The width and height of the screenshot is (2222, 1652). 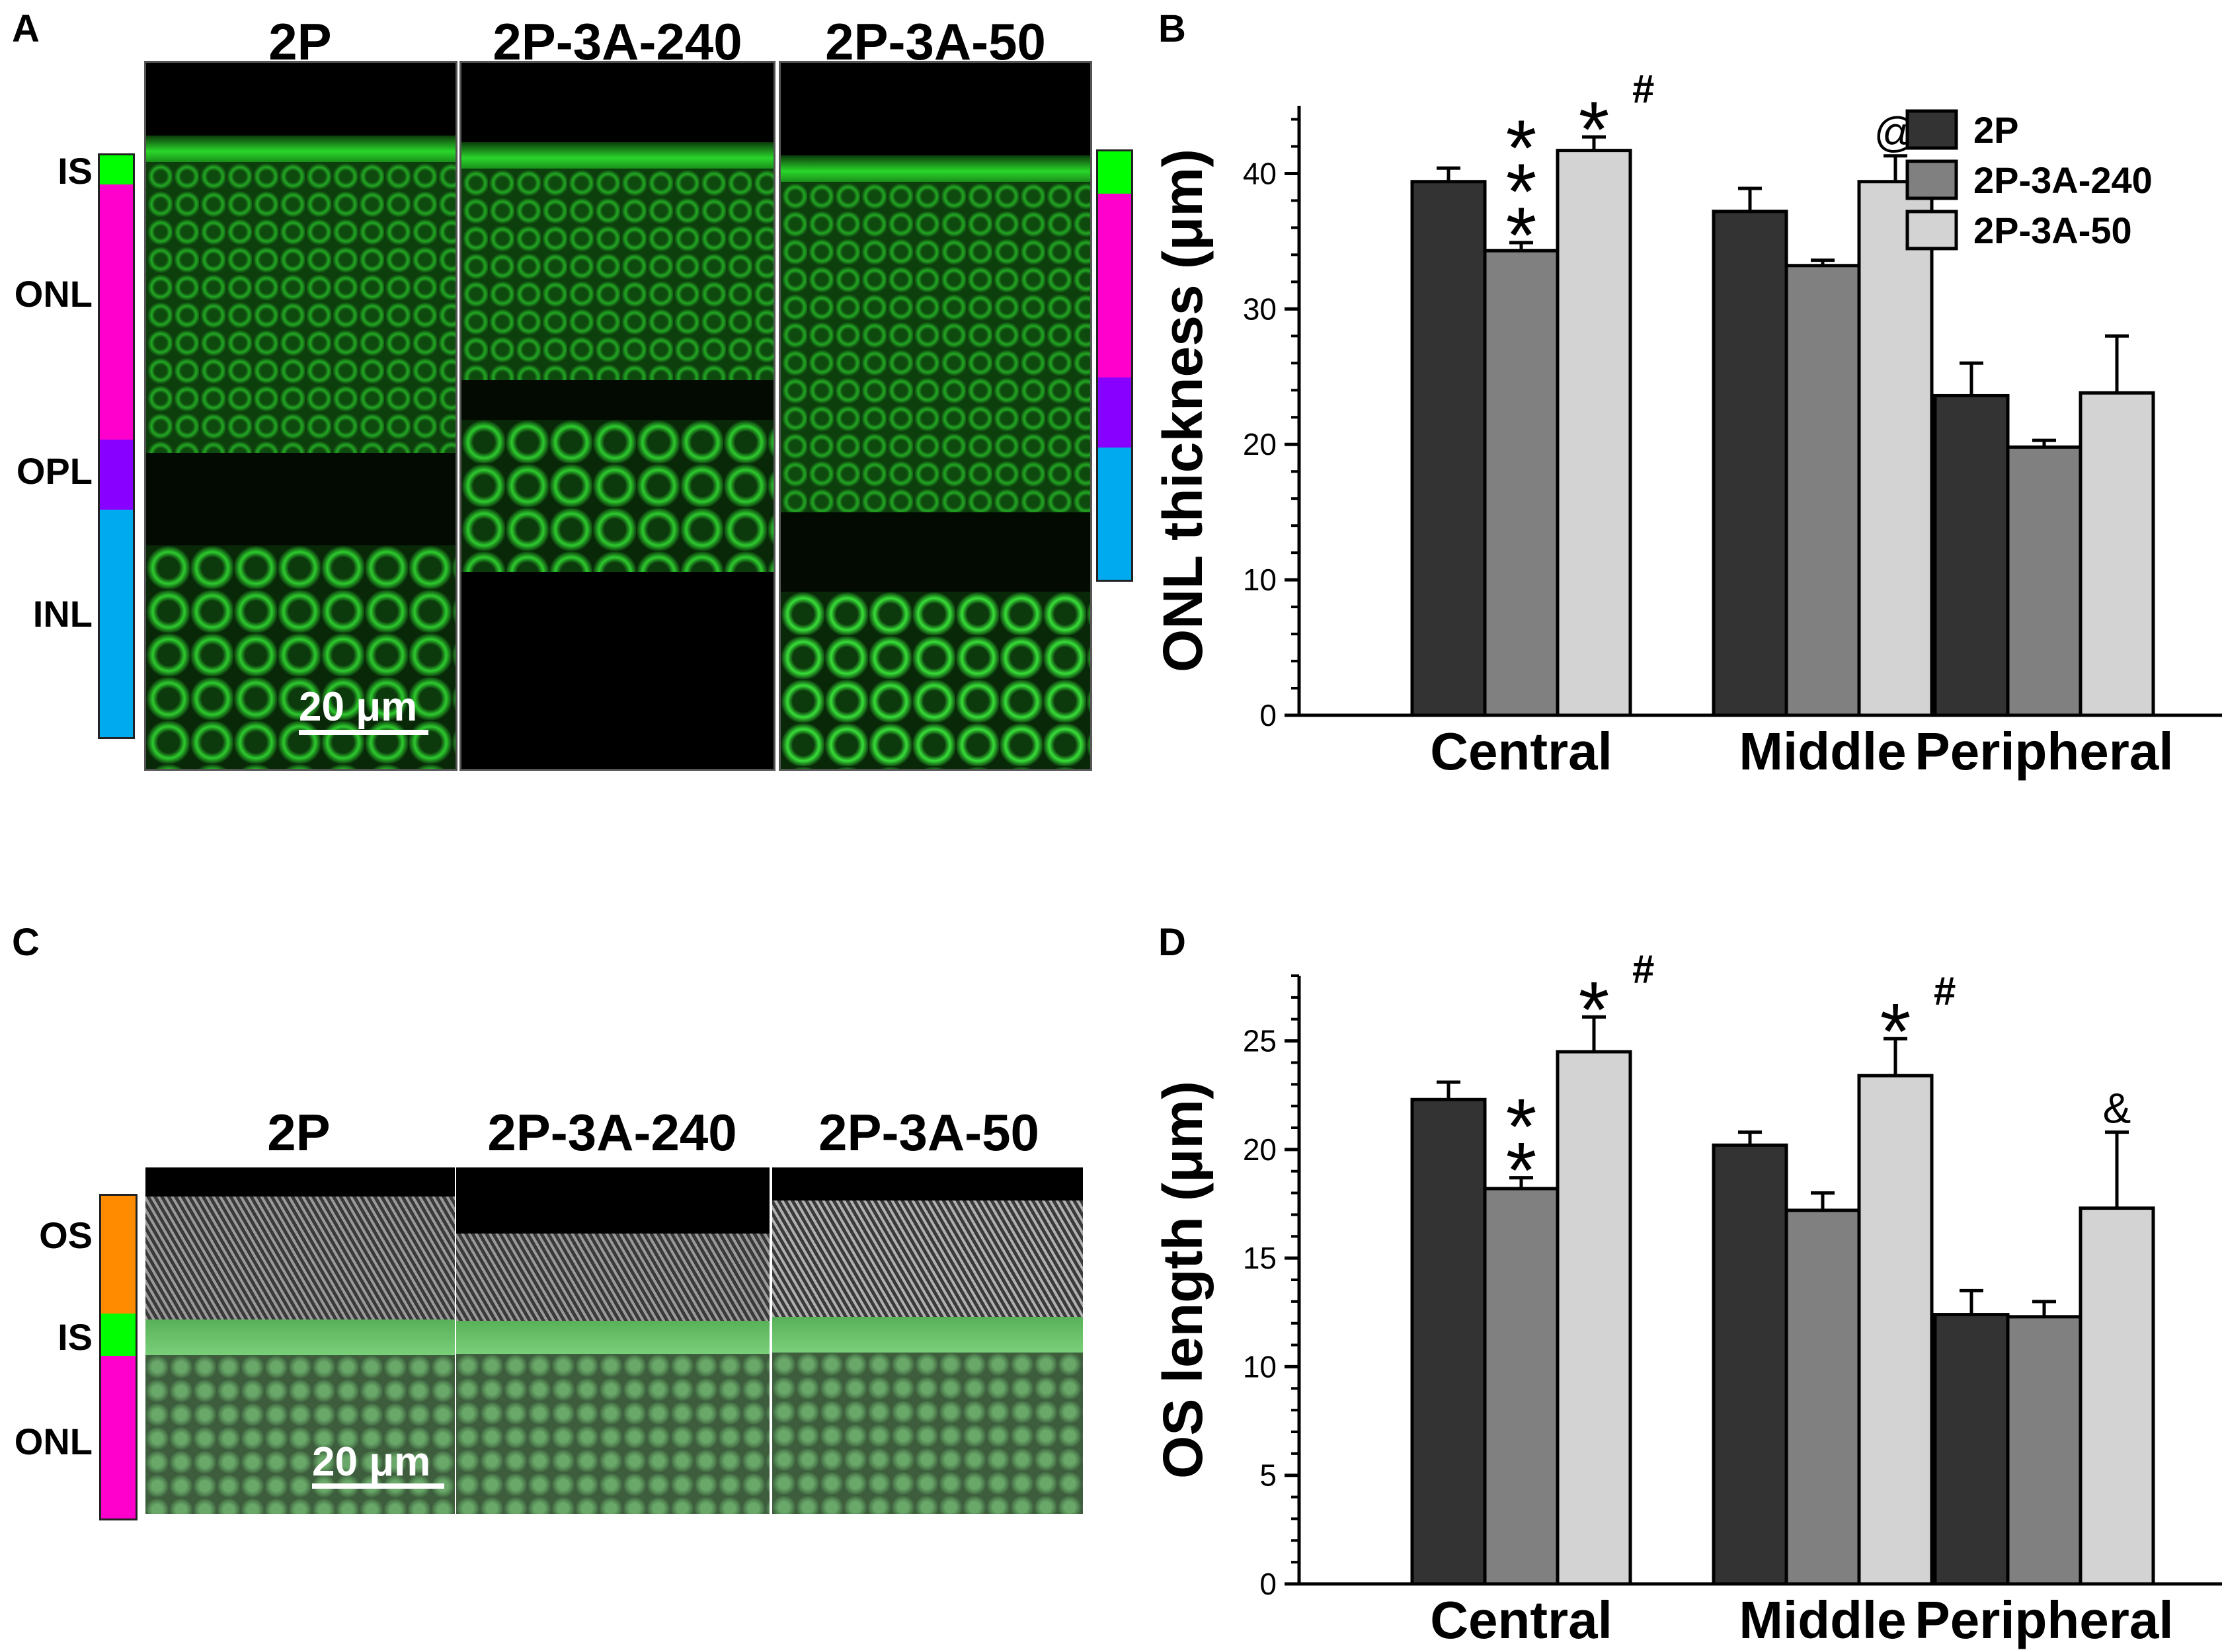 What do you see at coordinates (1172, 28) in the screenshot?
I see `panel-letter-b: B` at bounding box center [1172, 28].